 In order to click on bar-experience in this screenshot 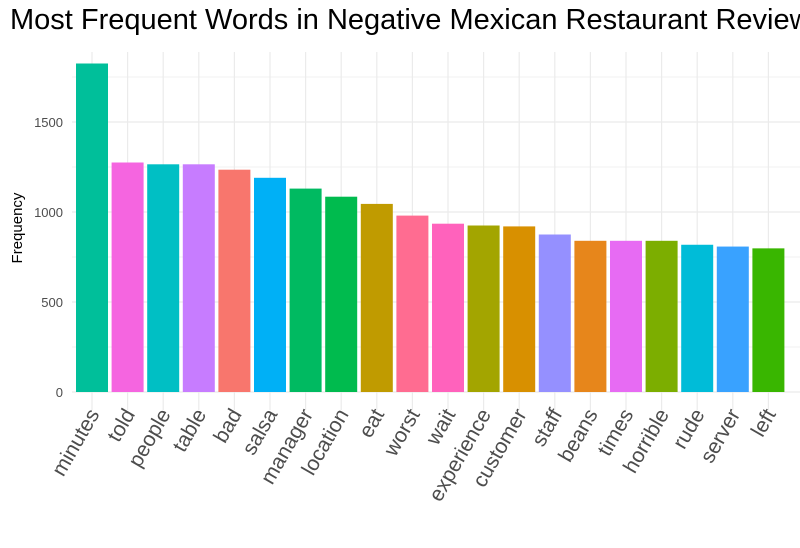, I will do `click(483, 308)`.